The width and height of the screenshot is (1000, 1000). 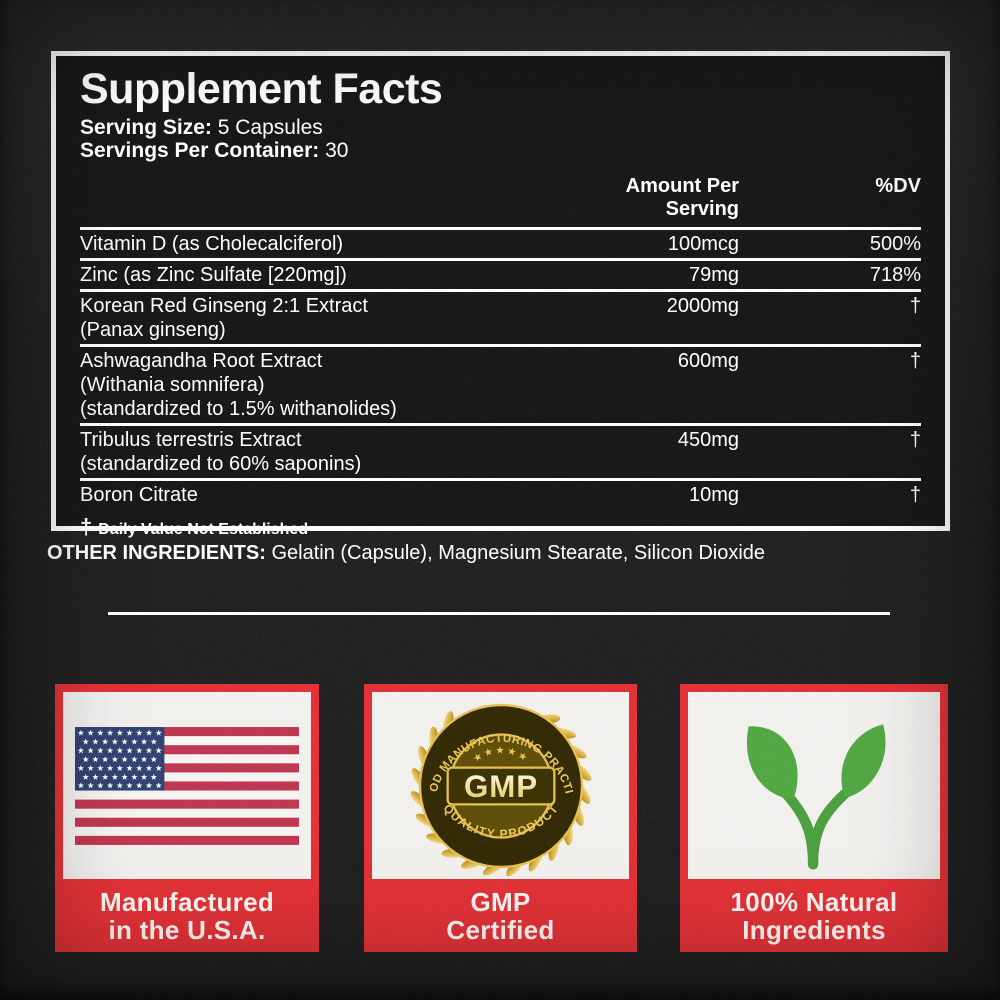 What do you see at coordinates (187, 785) in the screenshot?
I see `usa-flag-icon` at bounding box center [187, 785].